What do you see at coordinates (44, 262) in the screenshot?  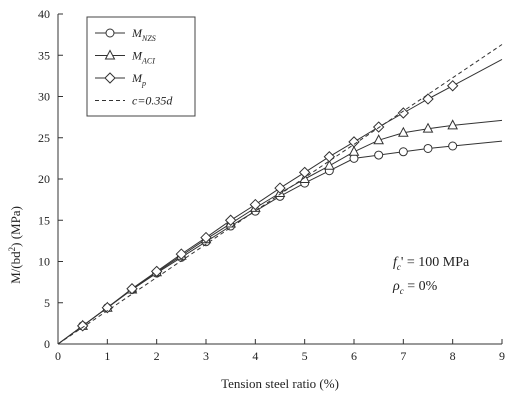 I see `y-tick-label: 10` at bounding box center [44, 262].